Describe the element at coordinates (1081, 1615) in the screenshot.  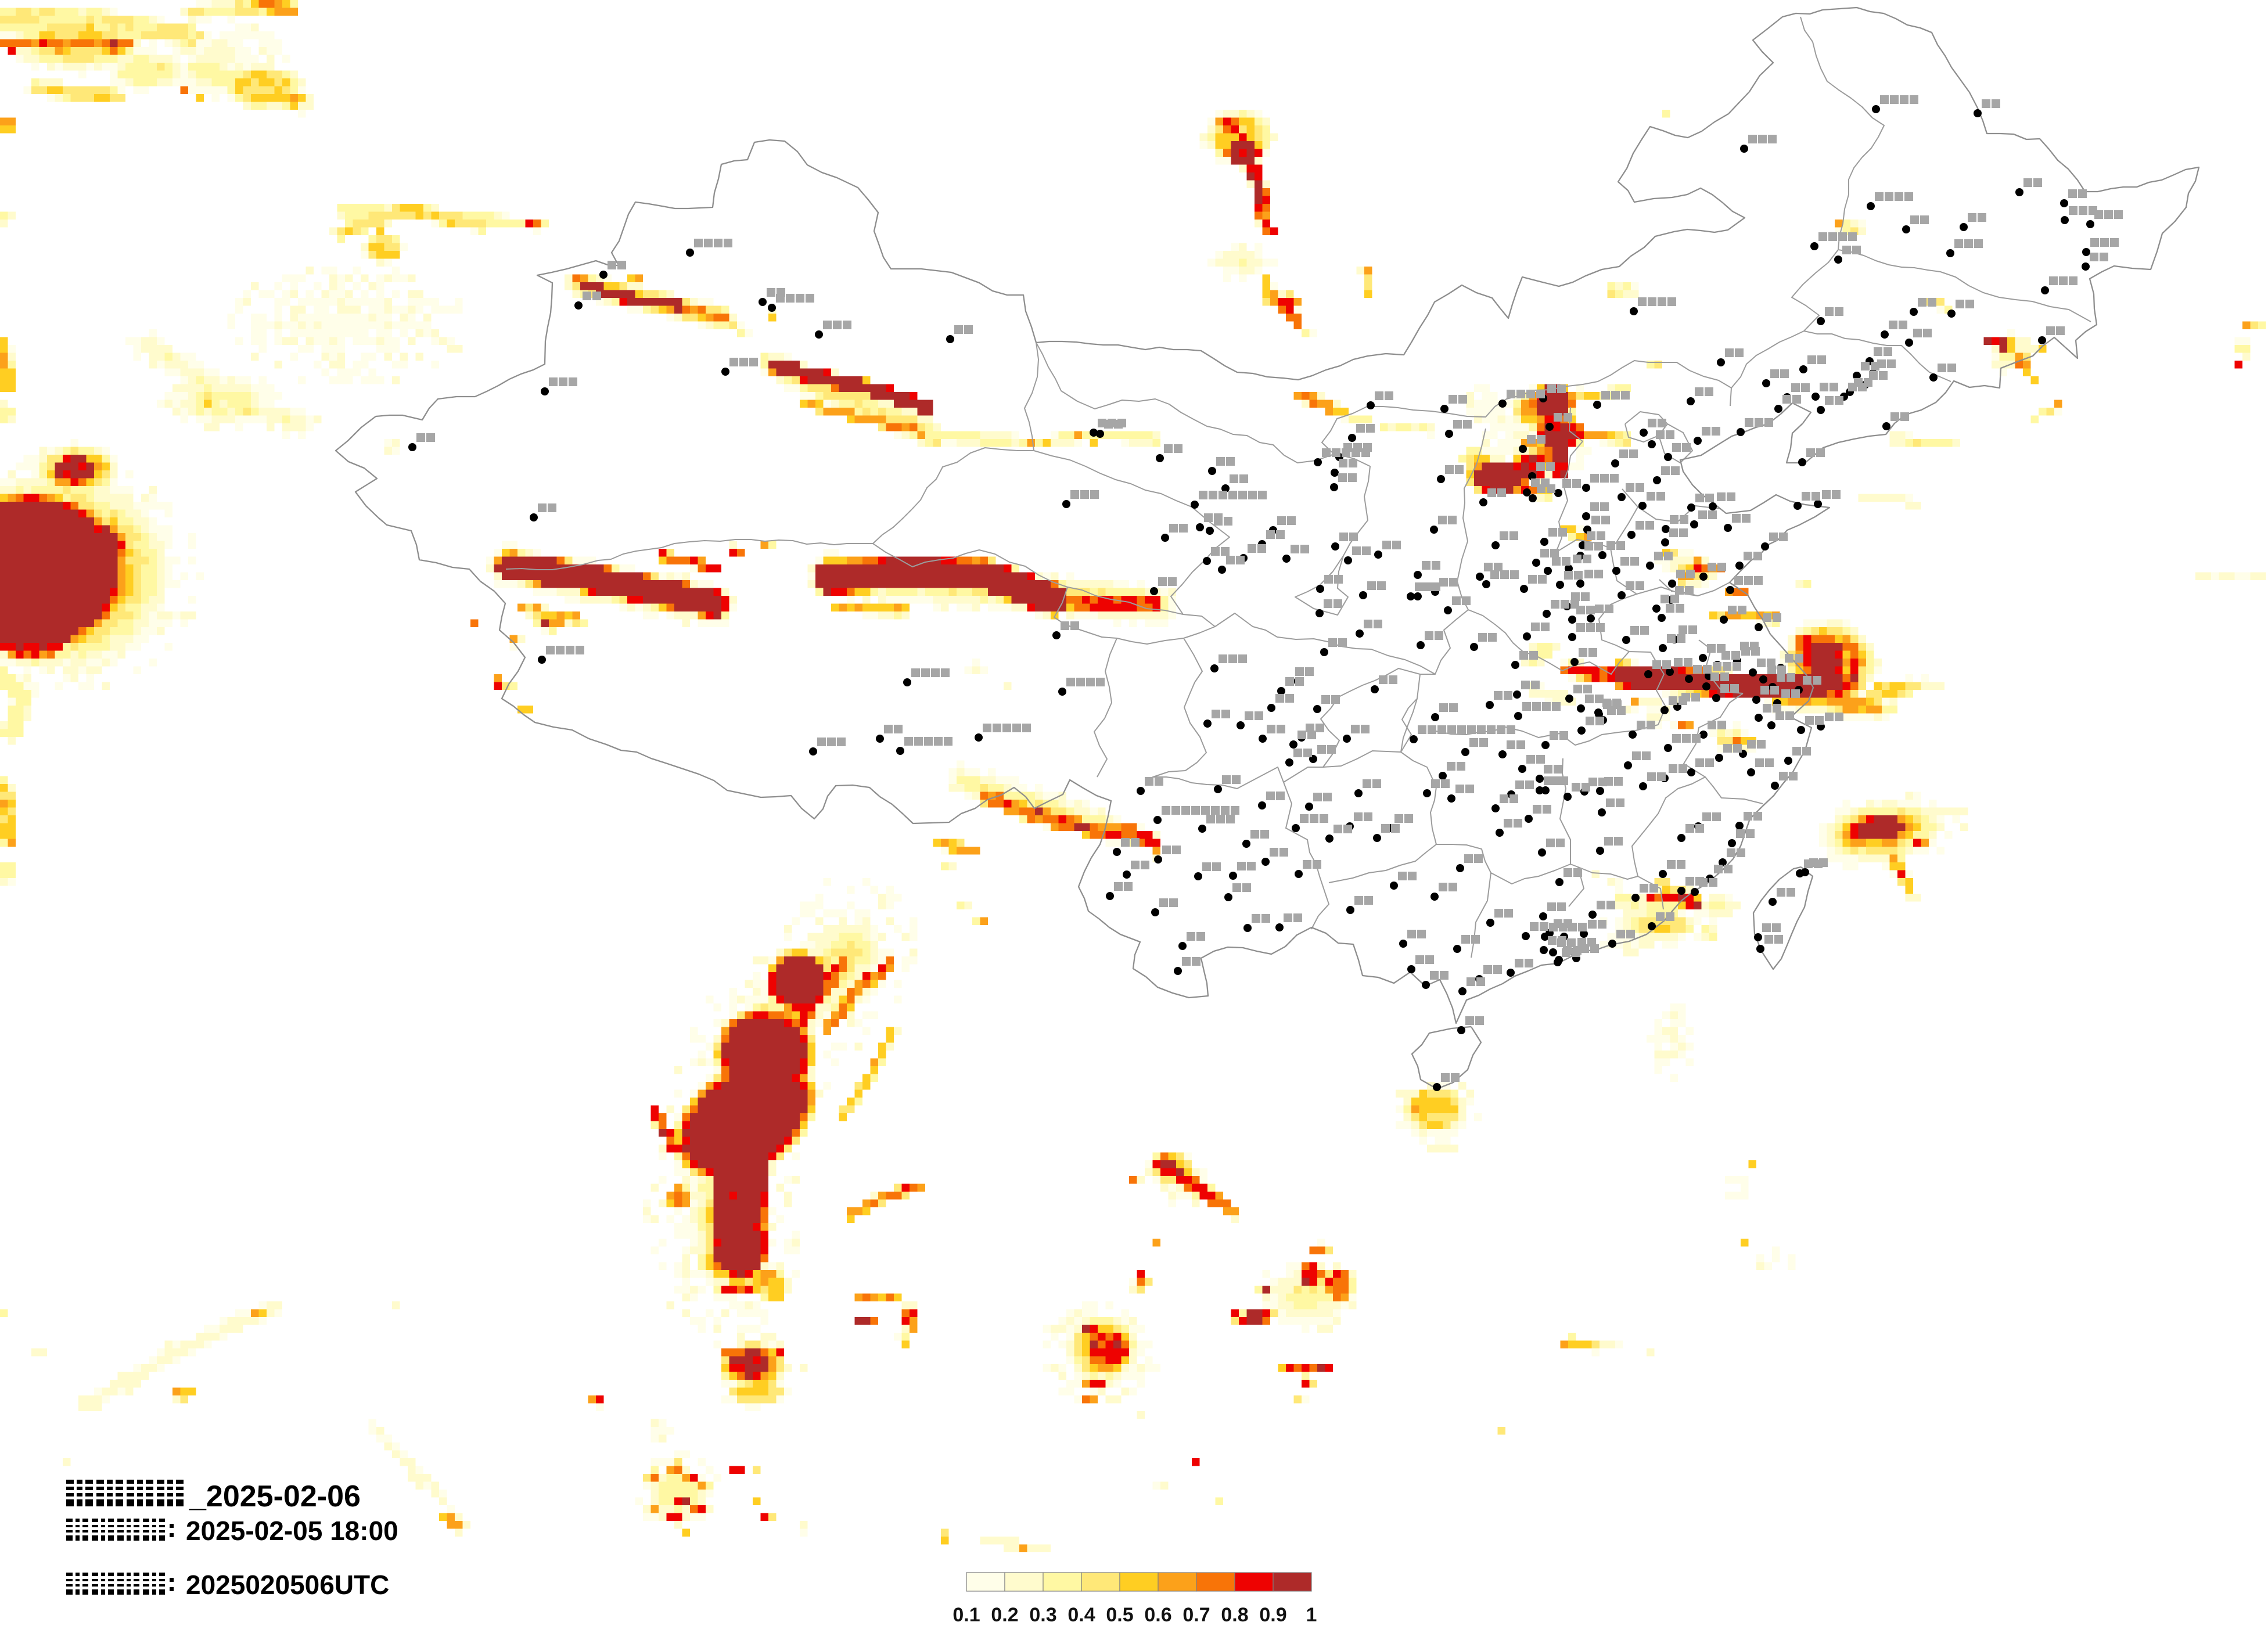
I see `svg-text: 0.4` at that location.